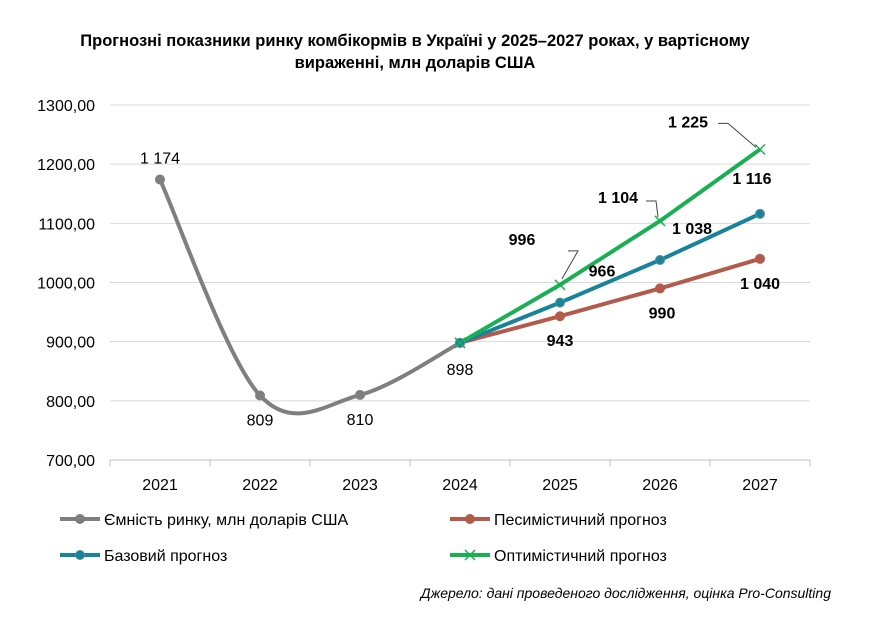 The image size is (887, 617). I want to click on data-label: 990, so click(662, 313).